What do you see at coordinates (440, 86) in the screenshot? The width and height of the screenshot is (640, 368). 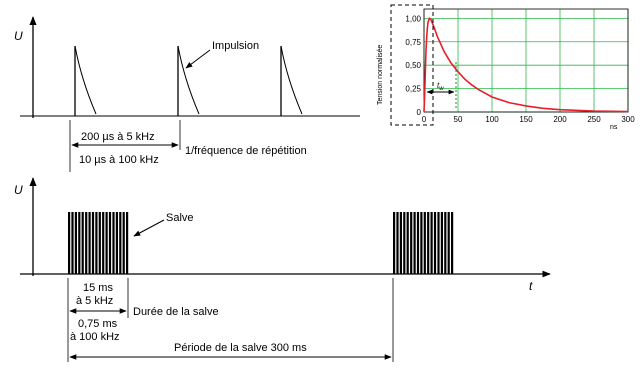 I see `tw-label: tw` at bounding box center [440, 86].